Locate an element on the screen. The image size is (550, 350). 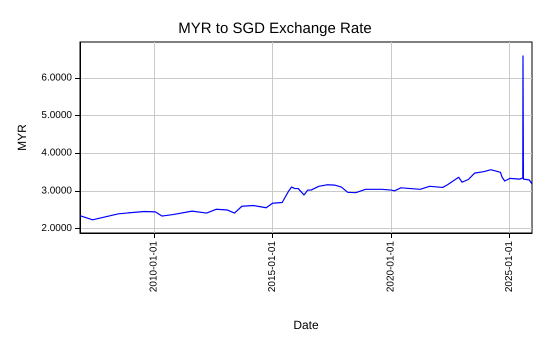
x-tick-label: 2010-01-01 is located at coordinates (154, 266).